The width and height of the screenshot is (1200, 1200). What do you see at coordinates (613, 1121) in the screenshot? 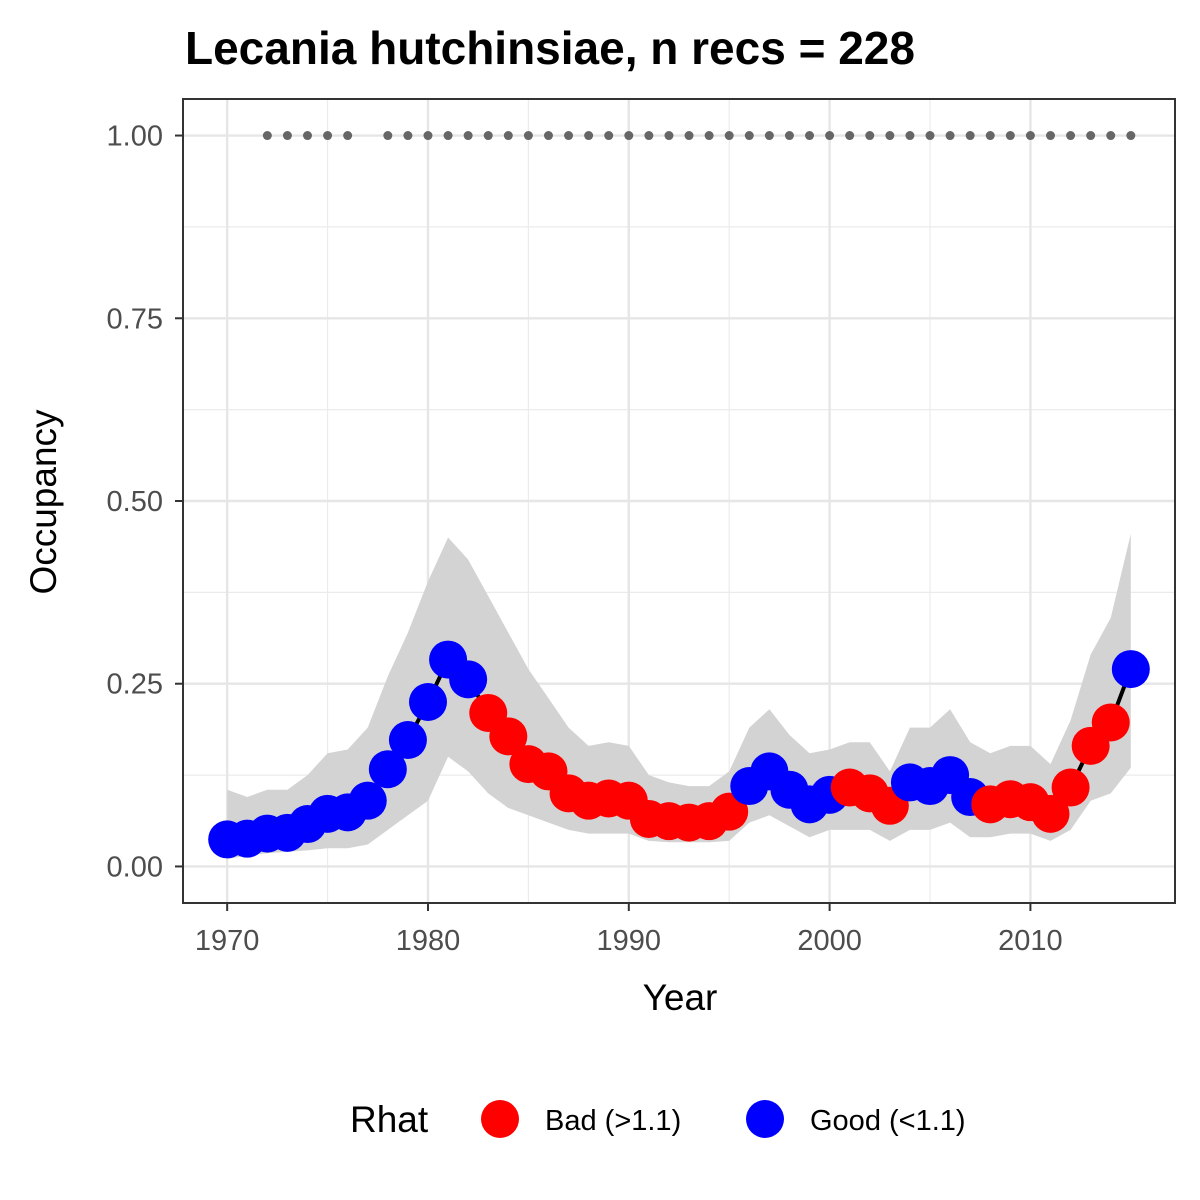
I see `legend-label-bad: Bad (>1.1)` at bounding box center [613, 1121].